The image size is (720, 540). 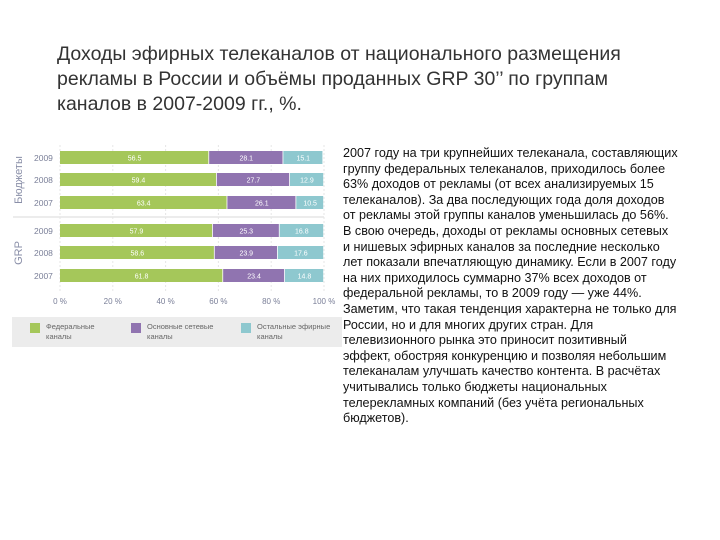 I want to click on value-label-1-0: 59.4, so click(x=139, y=181).